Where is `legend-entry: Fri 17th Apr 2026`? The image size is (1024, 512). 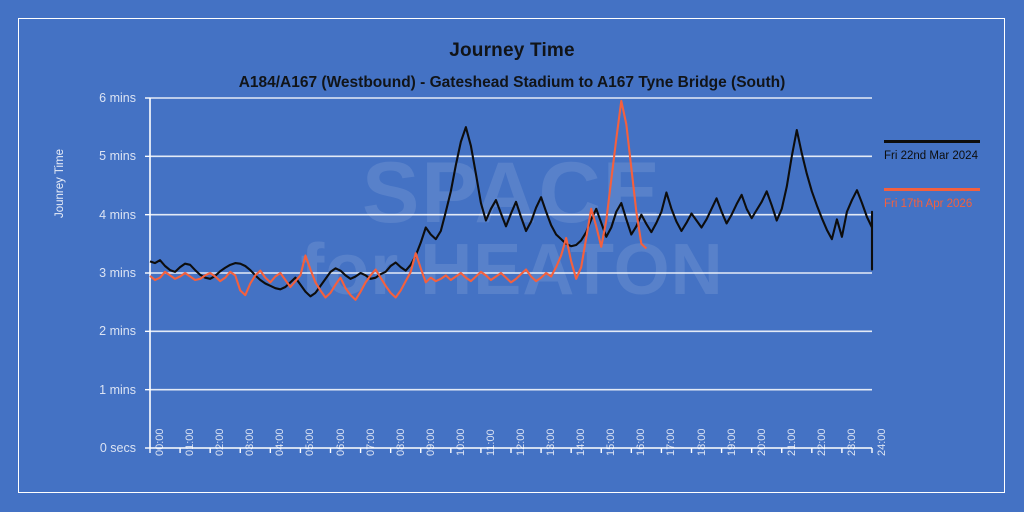
legend-entry: Fri 17th Apr 2026 is located at coordinates (944, 199).